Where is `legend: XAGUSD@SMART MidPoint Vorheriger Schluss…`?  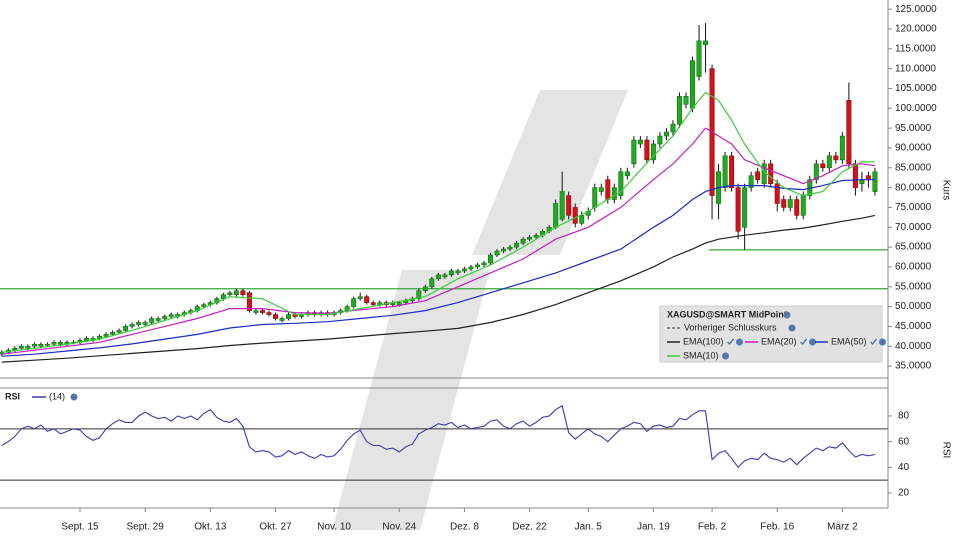
legend: XAGUSD@SMART MidPoint Vorheriger Schluss… is located at coordinates (773, 334).